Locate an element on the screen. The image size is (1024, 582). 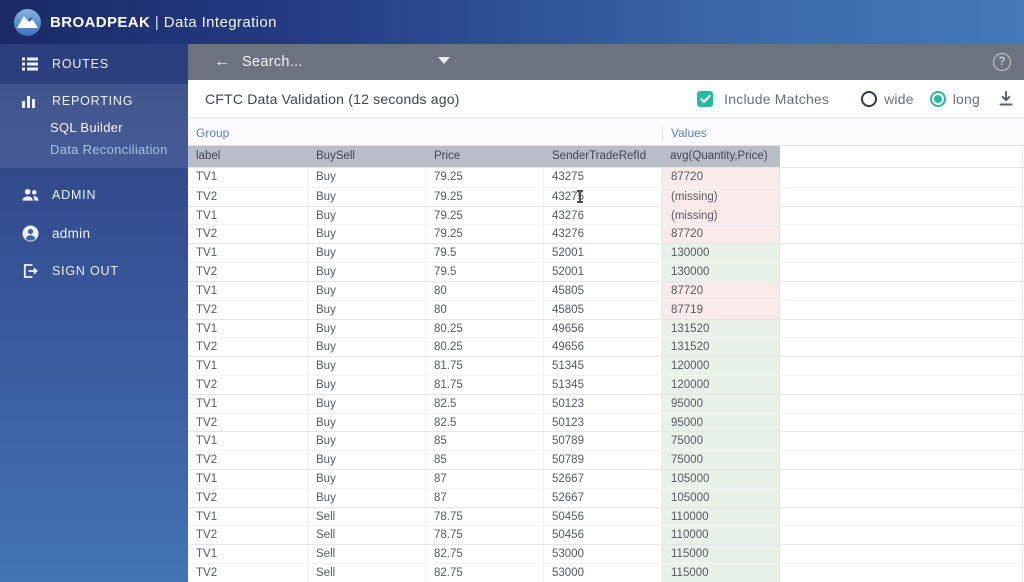
table-row: TV1 Buy 81.75 51345 120000 is located at coordinates (606, 365).